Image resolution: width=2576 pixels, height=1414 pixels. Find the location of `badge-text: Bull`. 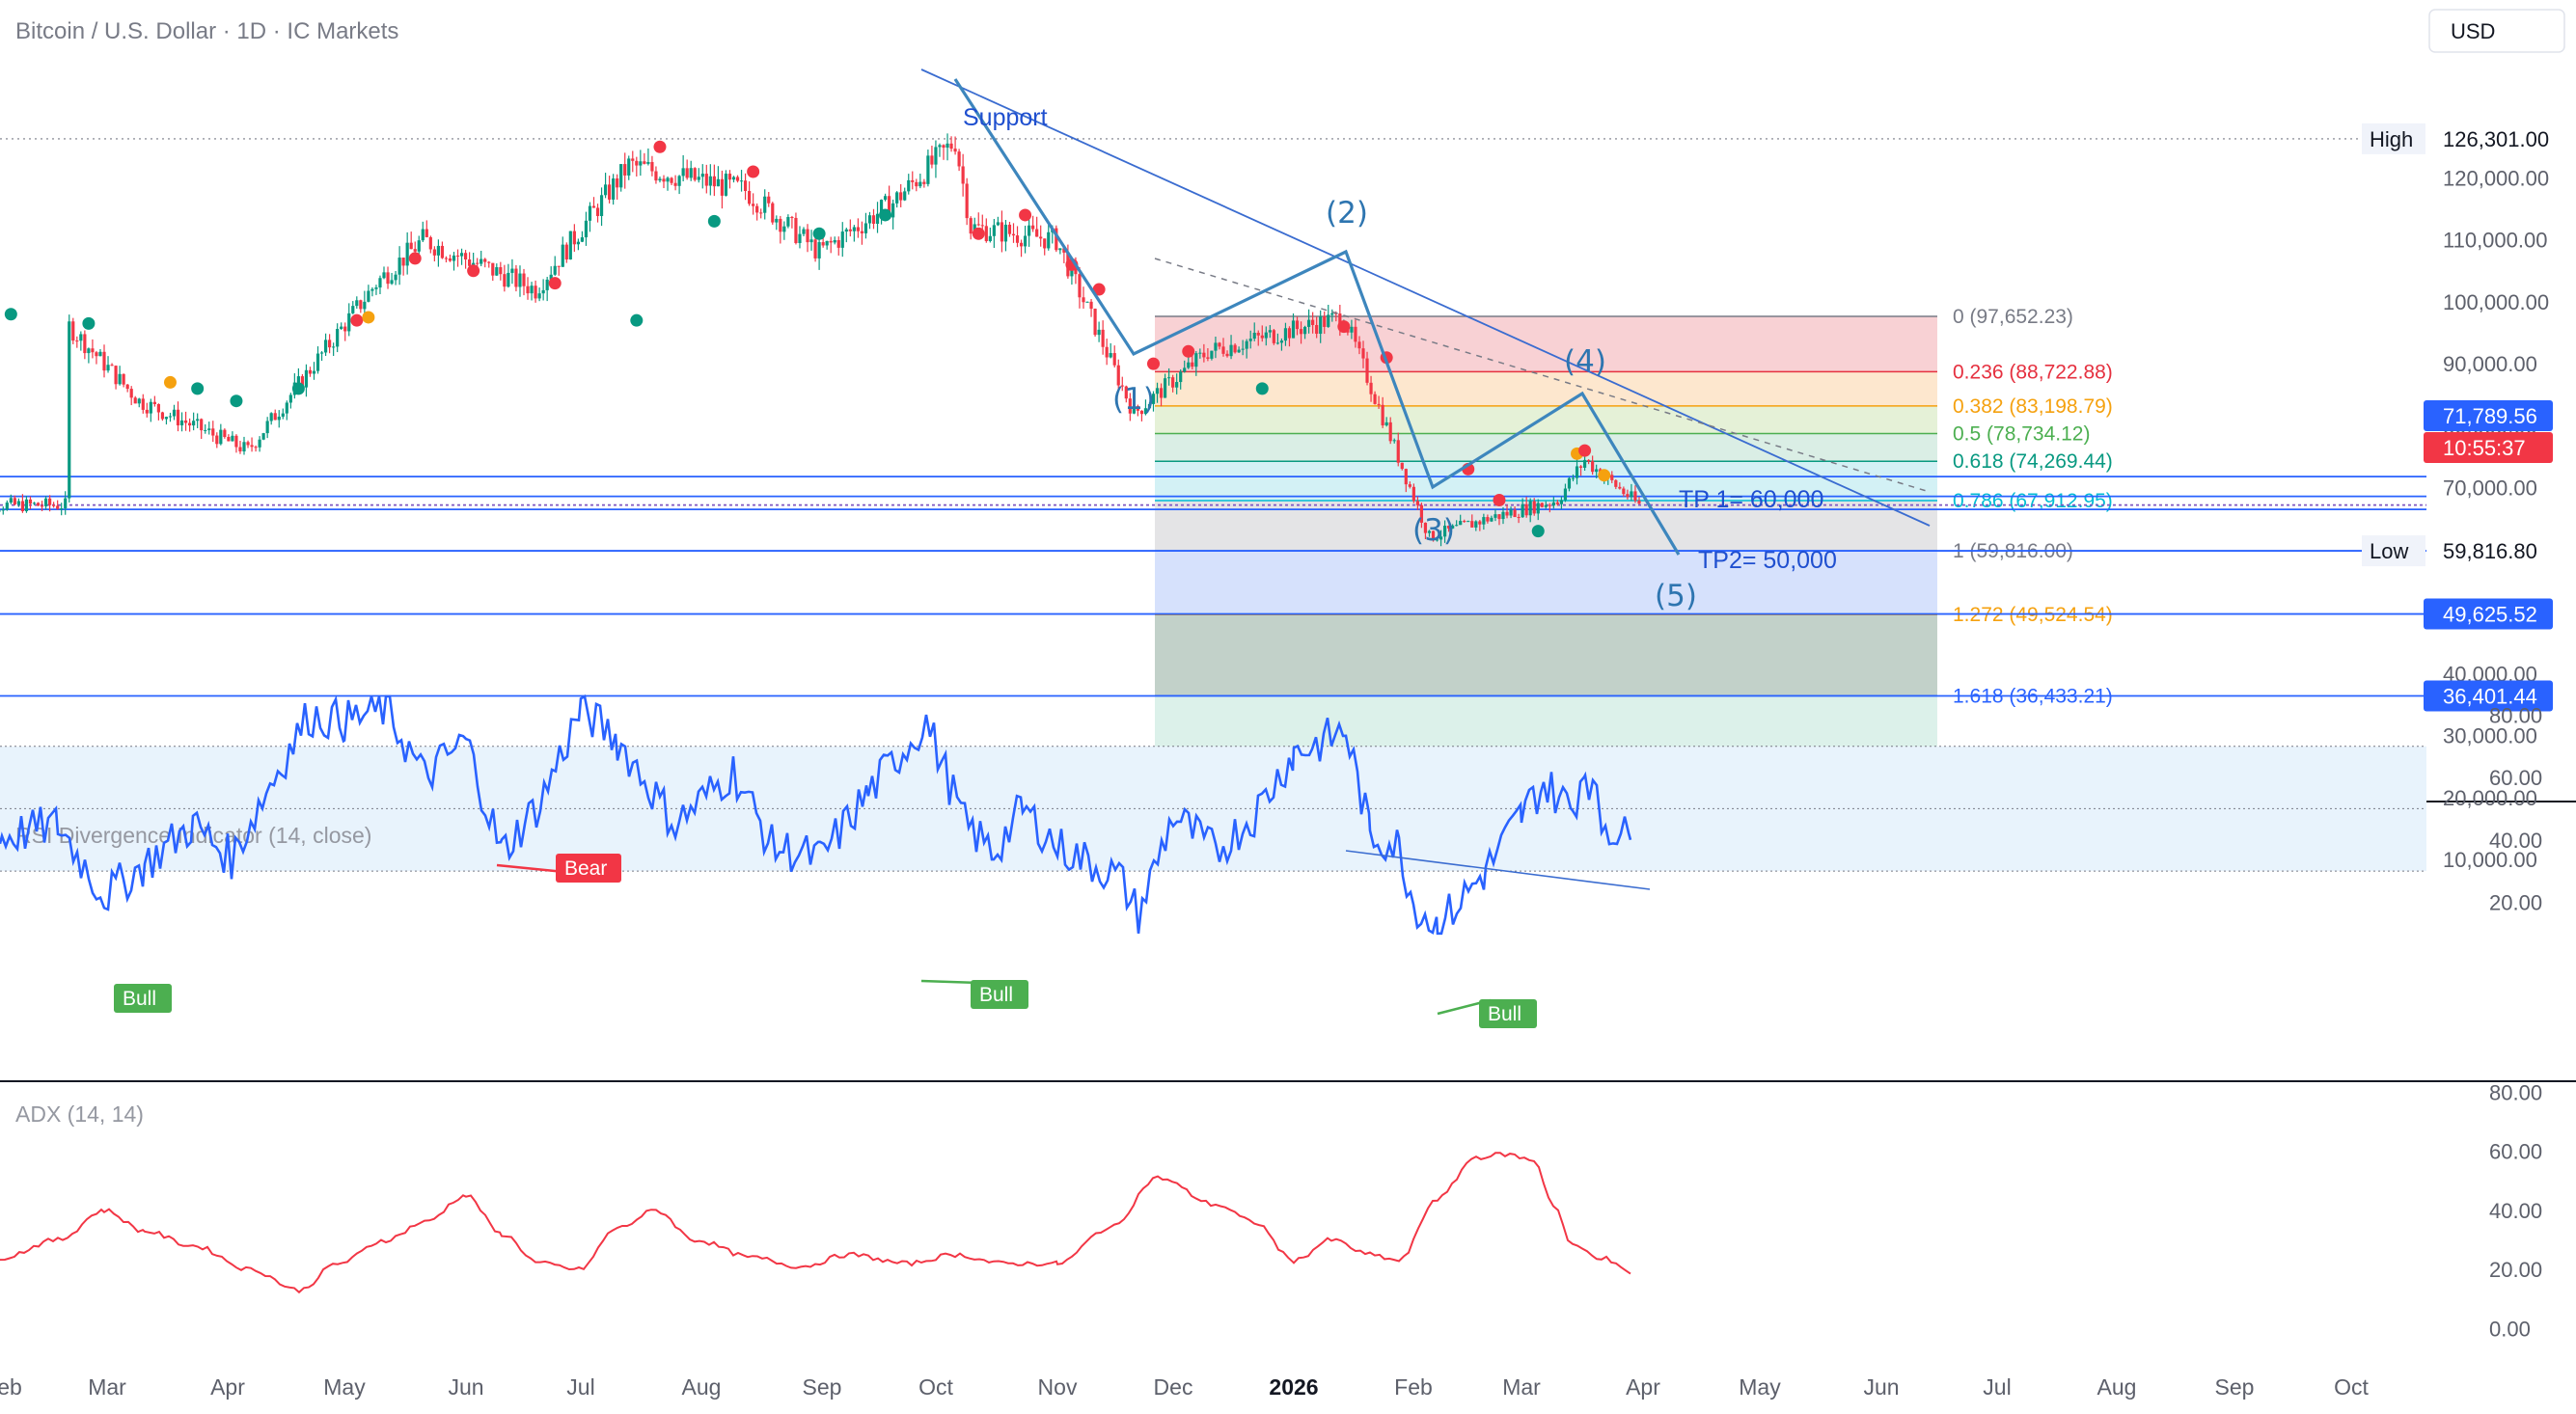

badge-text: Bull is located at coordinates (140, 999).